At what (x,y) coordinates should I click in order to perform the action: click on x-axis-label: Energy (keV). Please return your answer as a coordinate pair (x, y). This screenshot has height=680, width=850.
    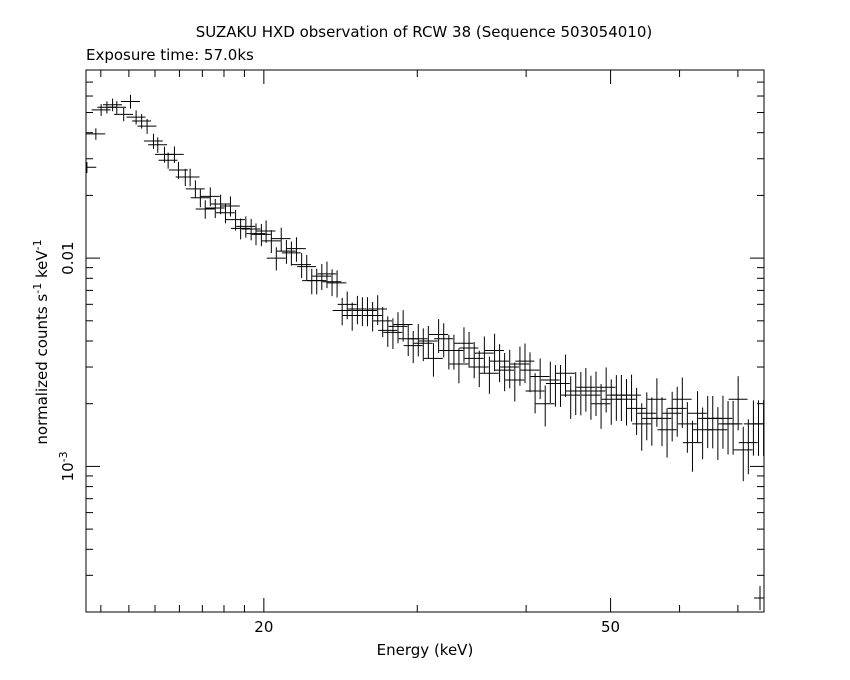
    Looking at the image, I should click on (425, 650).